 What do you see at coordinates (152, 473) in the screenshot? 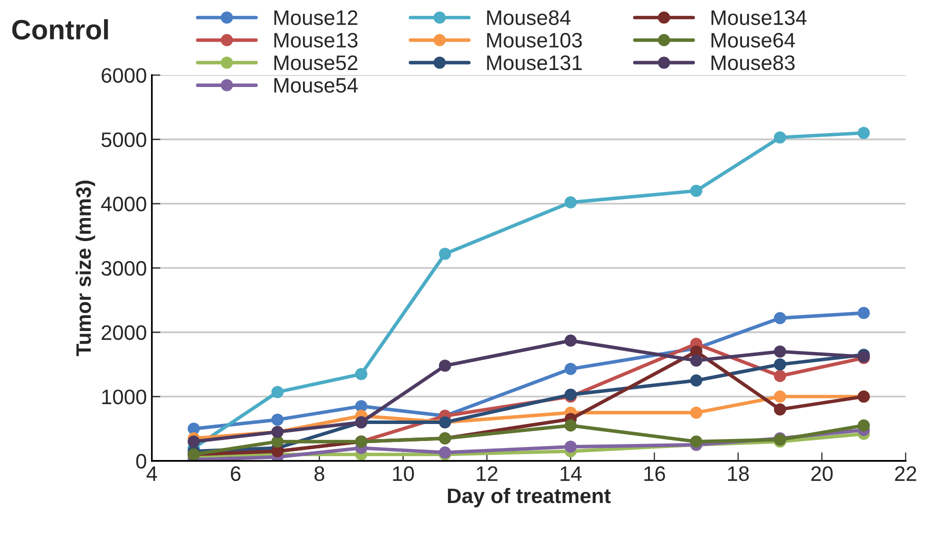
I see `x-tick-label: 4` at bounding box center [152, 473].